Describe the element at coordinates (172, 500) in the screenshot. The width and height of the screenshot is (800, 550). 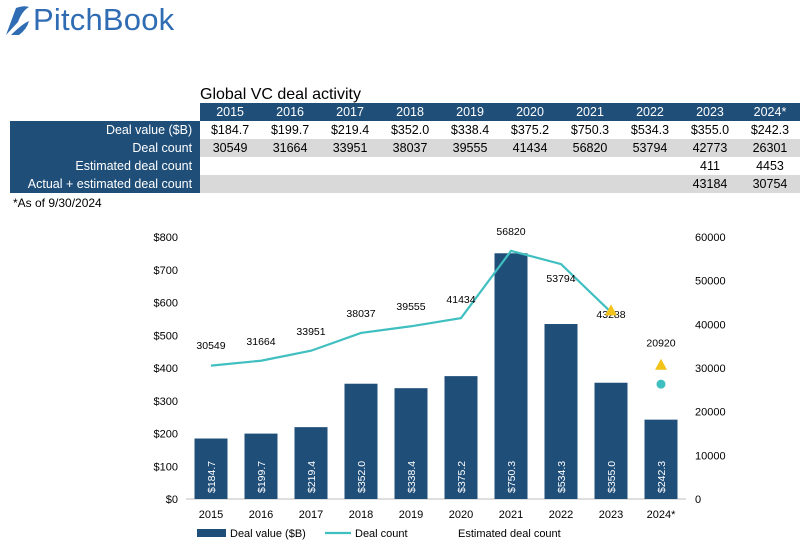
I see `y-left-tick-label: $0` at that location.